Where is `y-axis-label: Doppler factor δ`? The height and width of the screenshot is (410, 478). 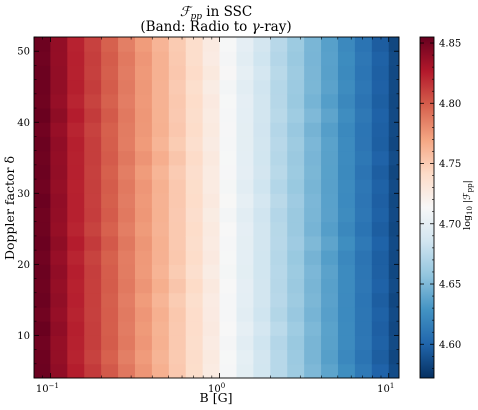
y-axis-label: Doppler factor δ is located at coordinates (9, 208).